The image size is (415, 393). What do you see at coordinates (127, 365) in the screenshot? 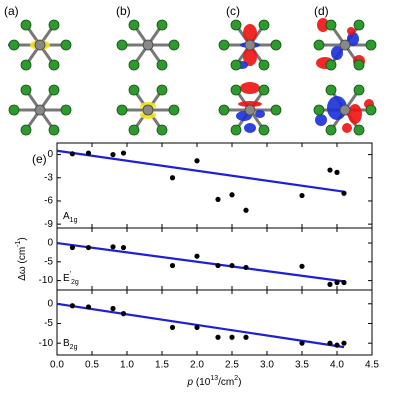
I see `x-tick-label: 1.0` at bounding box center [127, 365].